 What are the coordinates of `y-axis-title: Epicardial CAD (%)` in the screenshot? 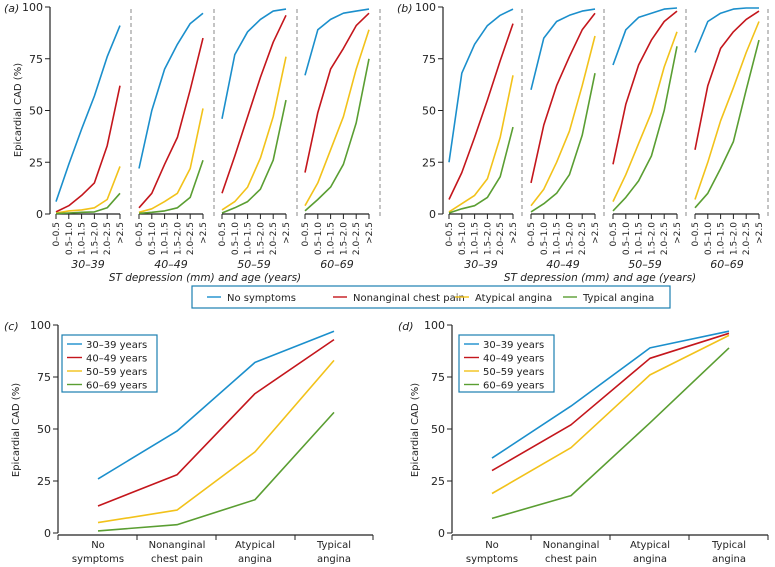 It's located at (18, 110).